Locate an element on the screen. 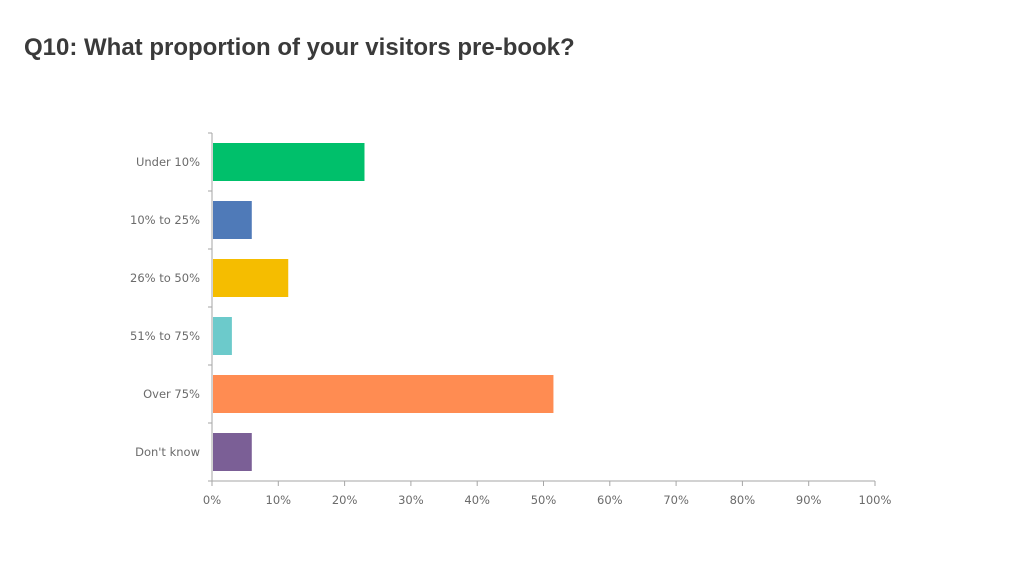 The image size is (1024, 576). category-label-26-to-50: 26% to 50% is located at coordinates (165, 278).